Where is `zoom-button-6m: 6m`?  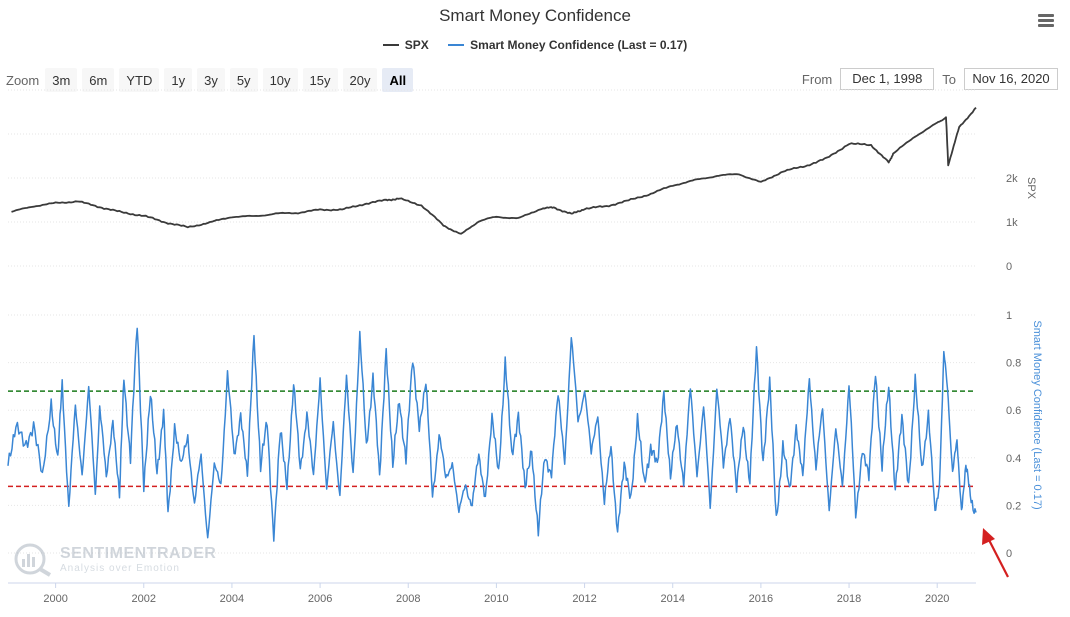
zoom-button-6m: 6m is located at coordinates (98, 80).